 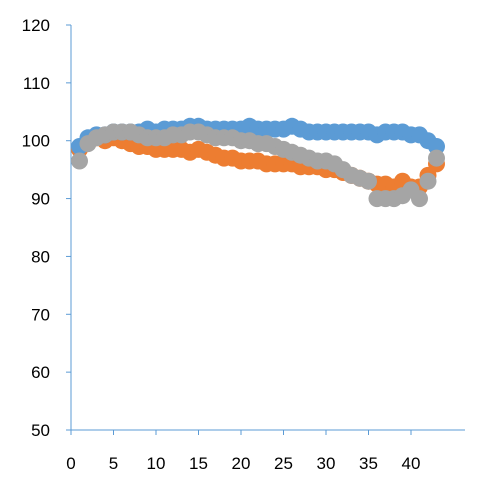 What do you see at coordinates (40, 199) in the screenshot?
I see `y-tick-label: 90` at bounding box center [40, 199].